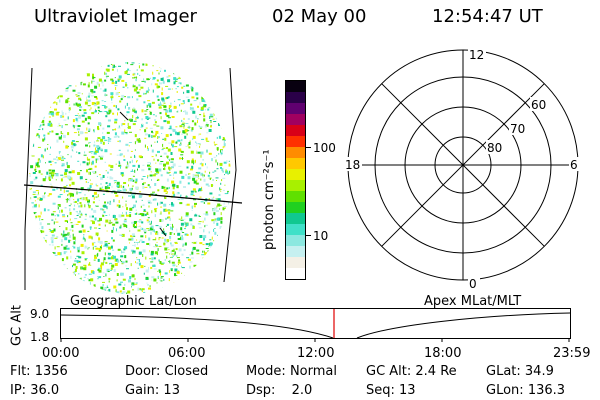 The image size is (600, 400). What do you see at coordinates (291, 371) in the screenshot?
I see `info-mode: Mode: Normal` at bounding box center [291, 371].